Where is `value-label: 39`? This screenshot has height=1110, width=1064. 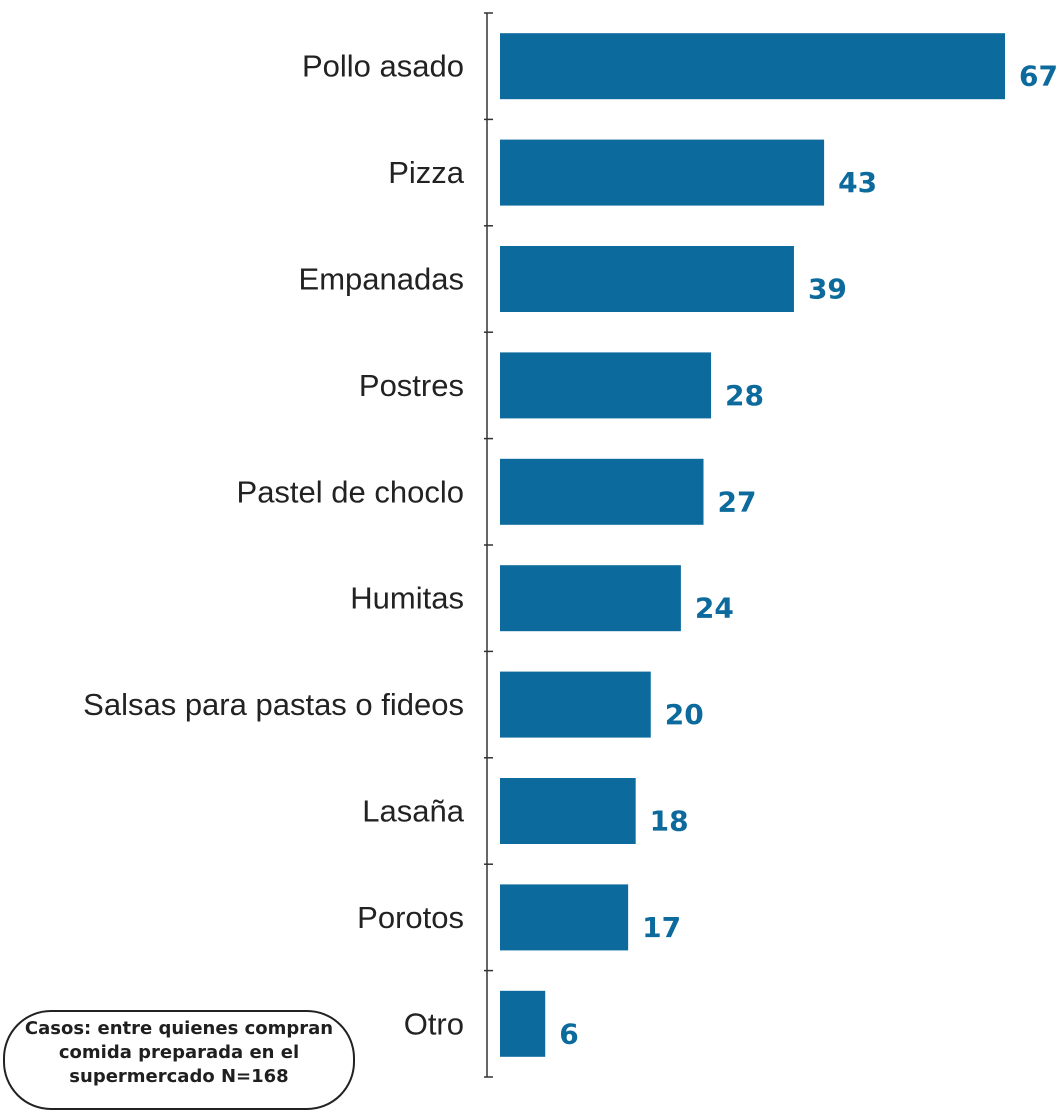
value-label: 39 is located at coordinates (827, 289).